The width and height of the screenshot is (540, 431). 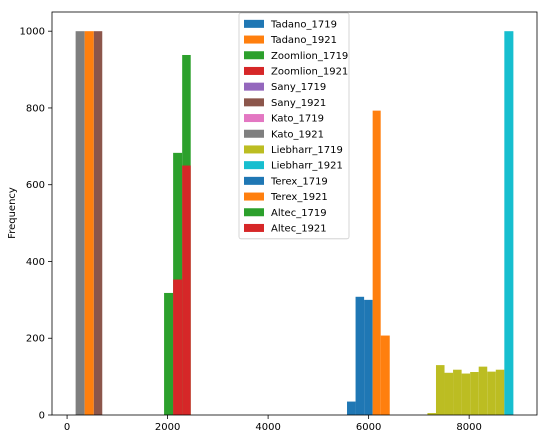 I want to click on legend-label: Kato_1719, so click(x=297, y=119).